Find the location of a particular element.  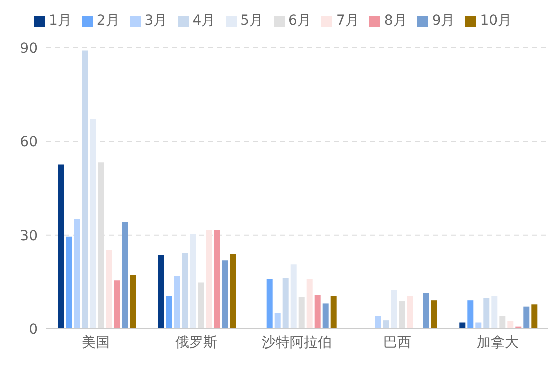

y-tick-label: 0 is located at coordinates (33, 330).